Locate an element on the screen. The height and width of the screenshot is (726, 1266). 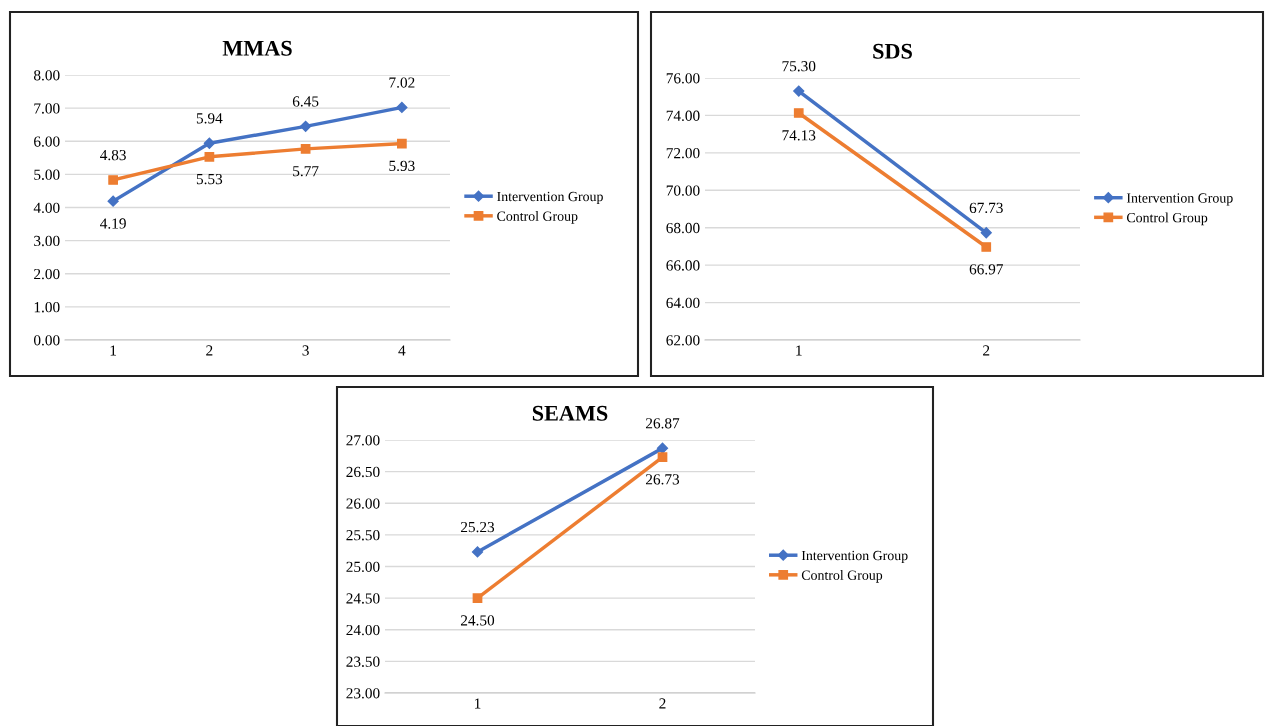
data-label: 75.30 is located at coordinates (799, 66).